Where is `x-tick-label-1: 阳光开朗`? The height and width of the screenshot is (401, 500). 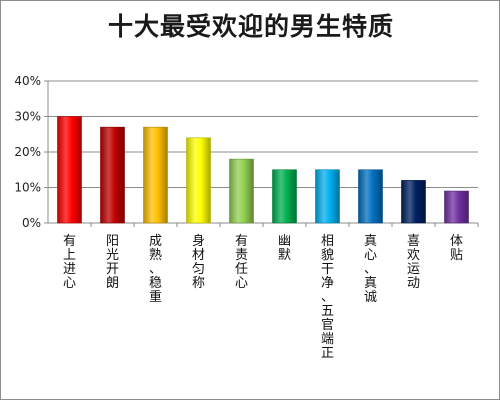 x-tick-label-1: 阳光开朗 is located at coordinates (112, 262).